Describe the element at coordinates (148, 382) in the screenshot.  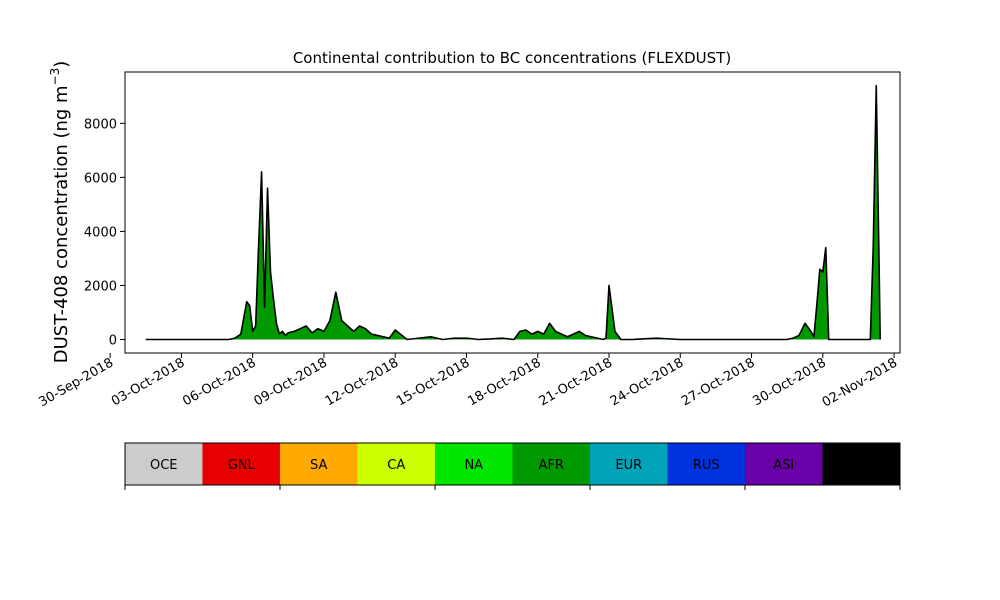
I see `x-tick-label: 03-Oct-2018` at that location.